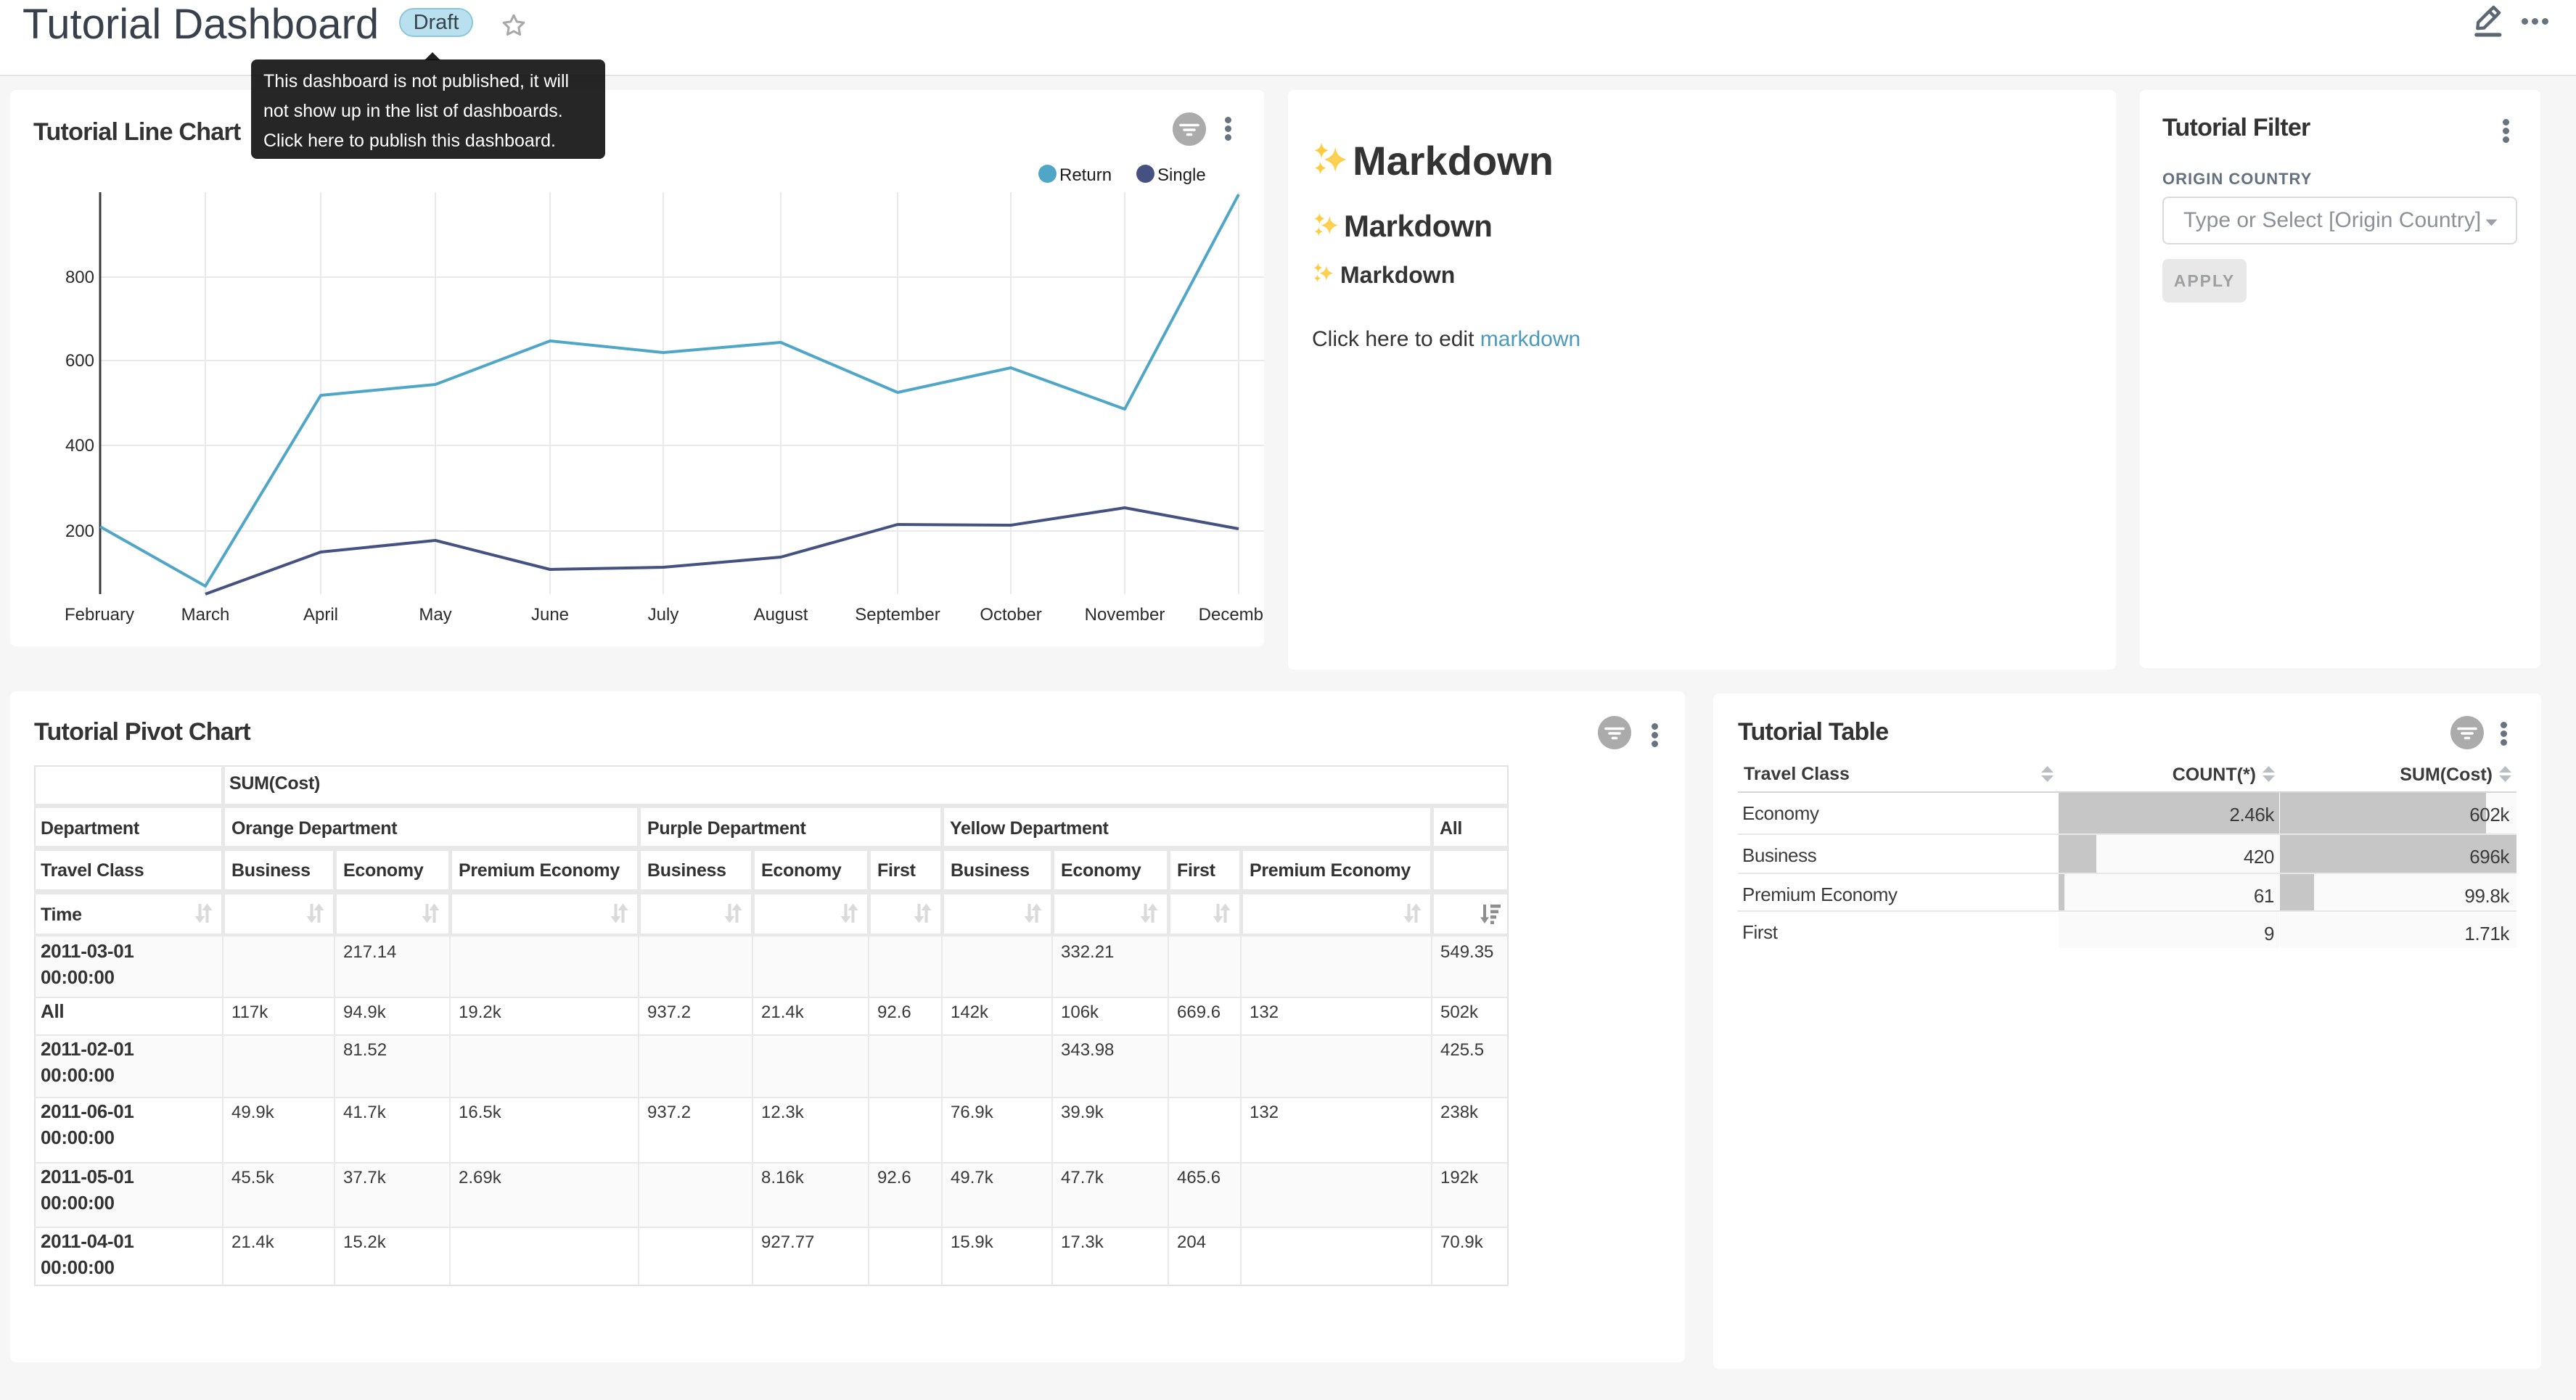 Image resolution: width=2576 pixels, height=1400 pixels. Describe the element at coordinates (972, 1242) in the screenshot. I see `svg-text: 15.9k` at that location.